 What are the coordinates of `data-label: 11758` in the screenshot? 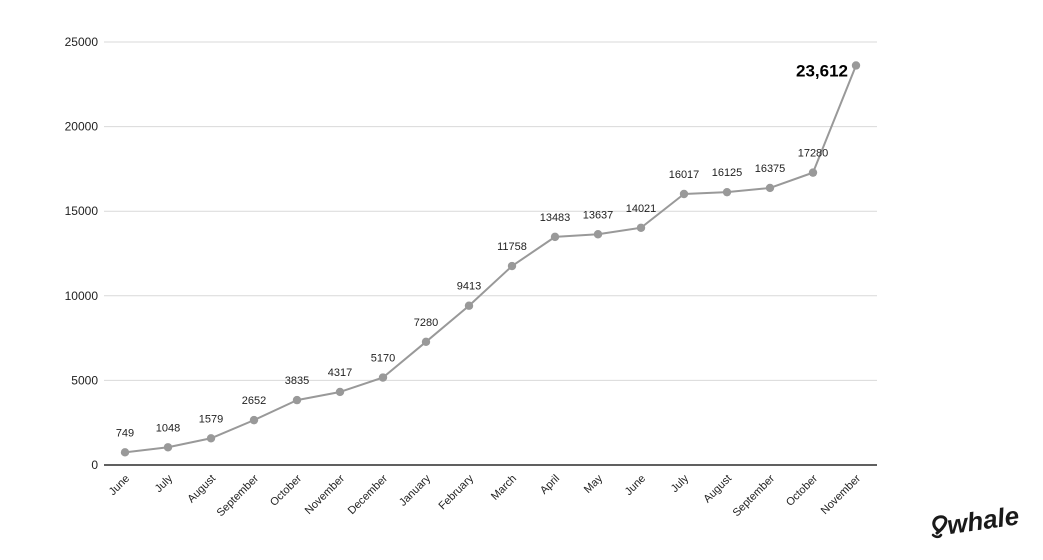 It's located at (512, 247).